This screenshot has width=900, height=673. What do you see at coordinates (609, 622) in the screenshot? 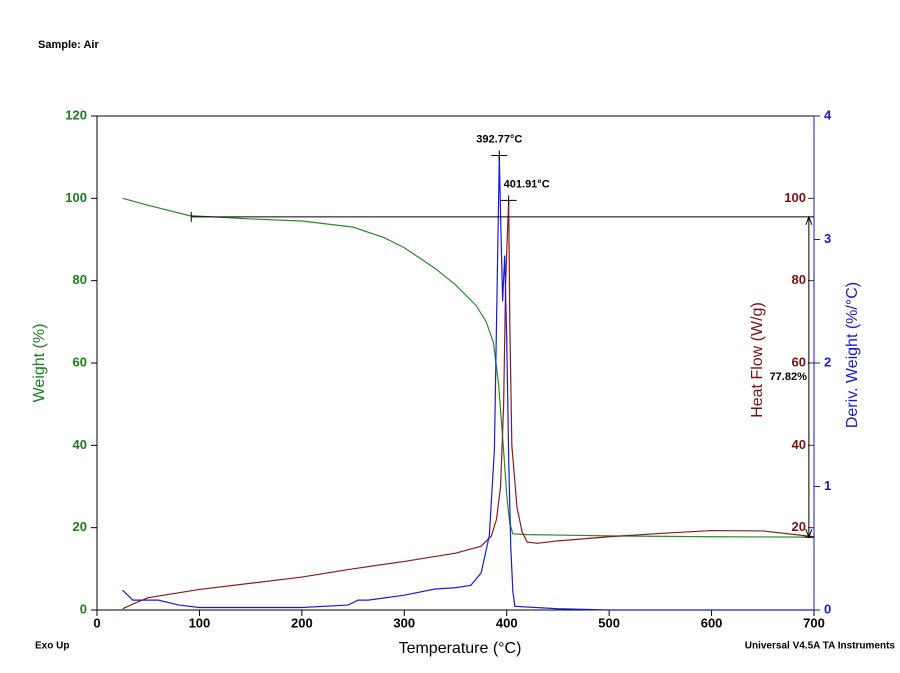
I see `x-tick-label: 500` at bounding box center [609, 622].